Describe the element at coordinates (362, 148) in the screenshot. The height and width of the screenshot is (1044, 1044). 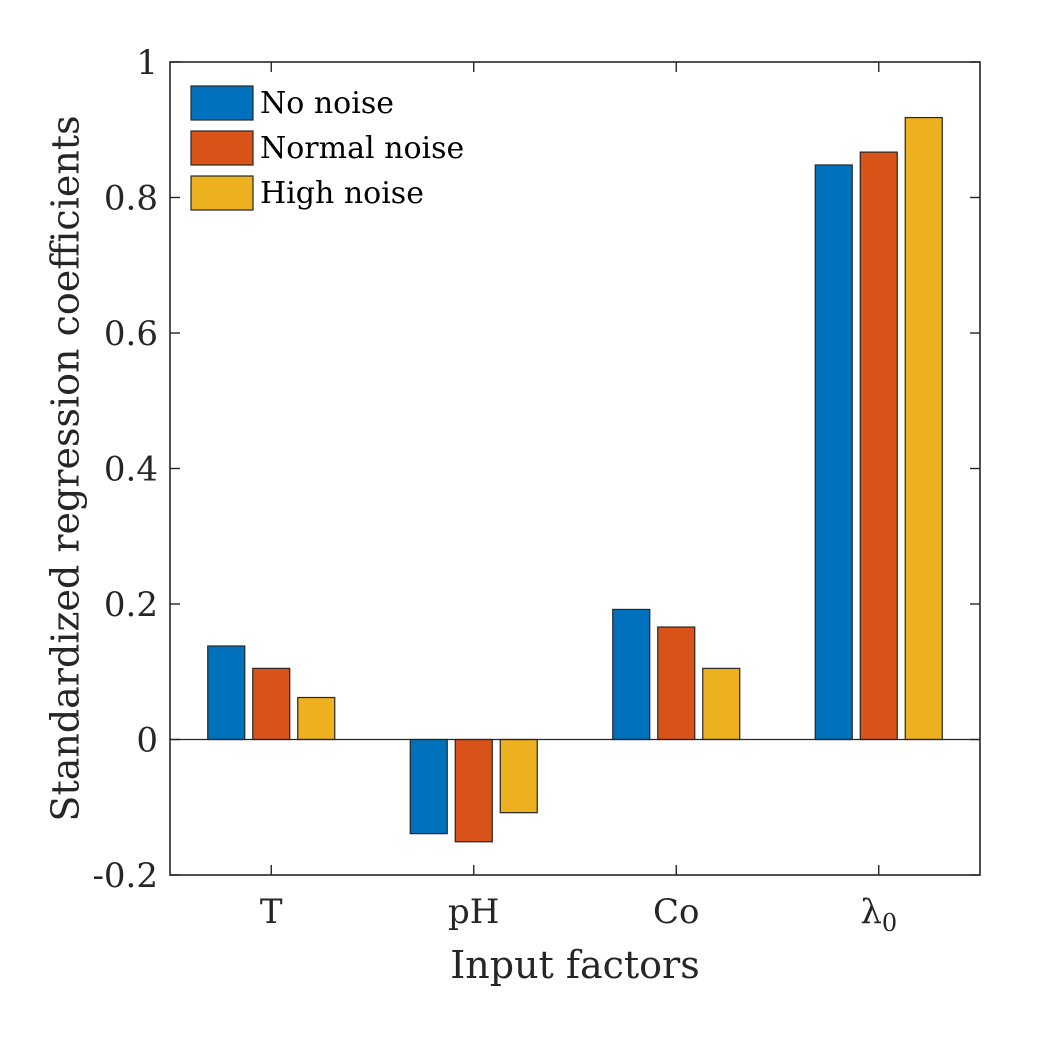
I see `legend-label: Normal noise` at that location.